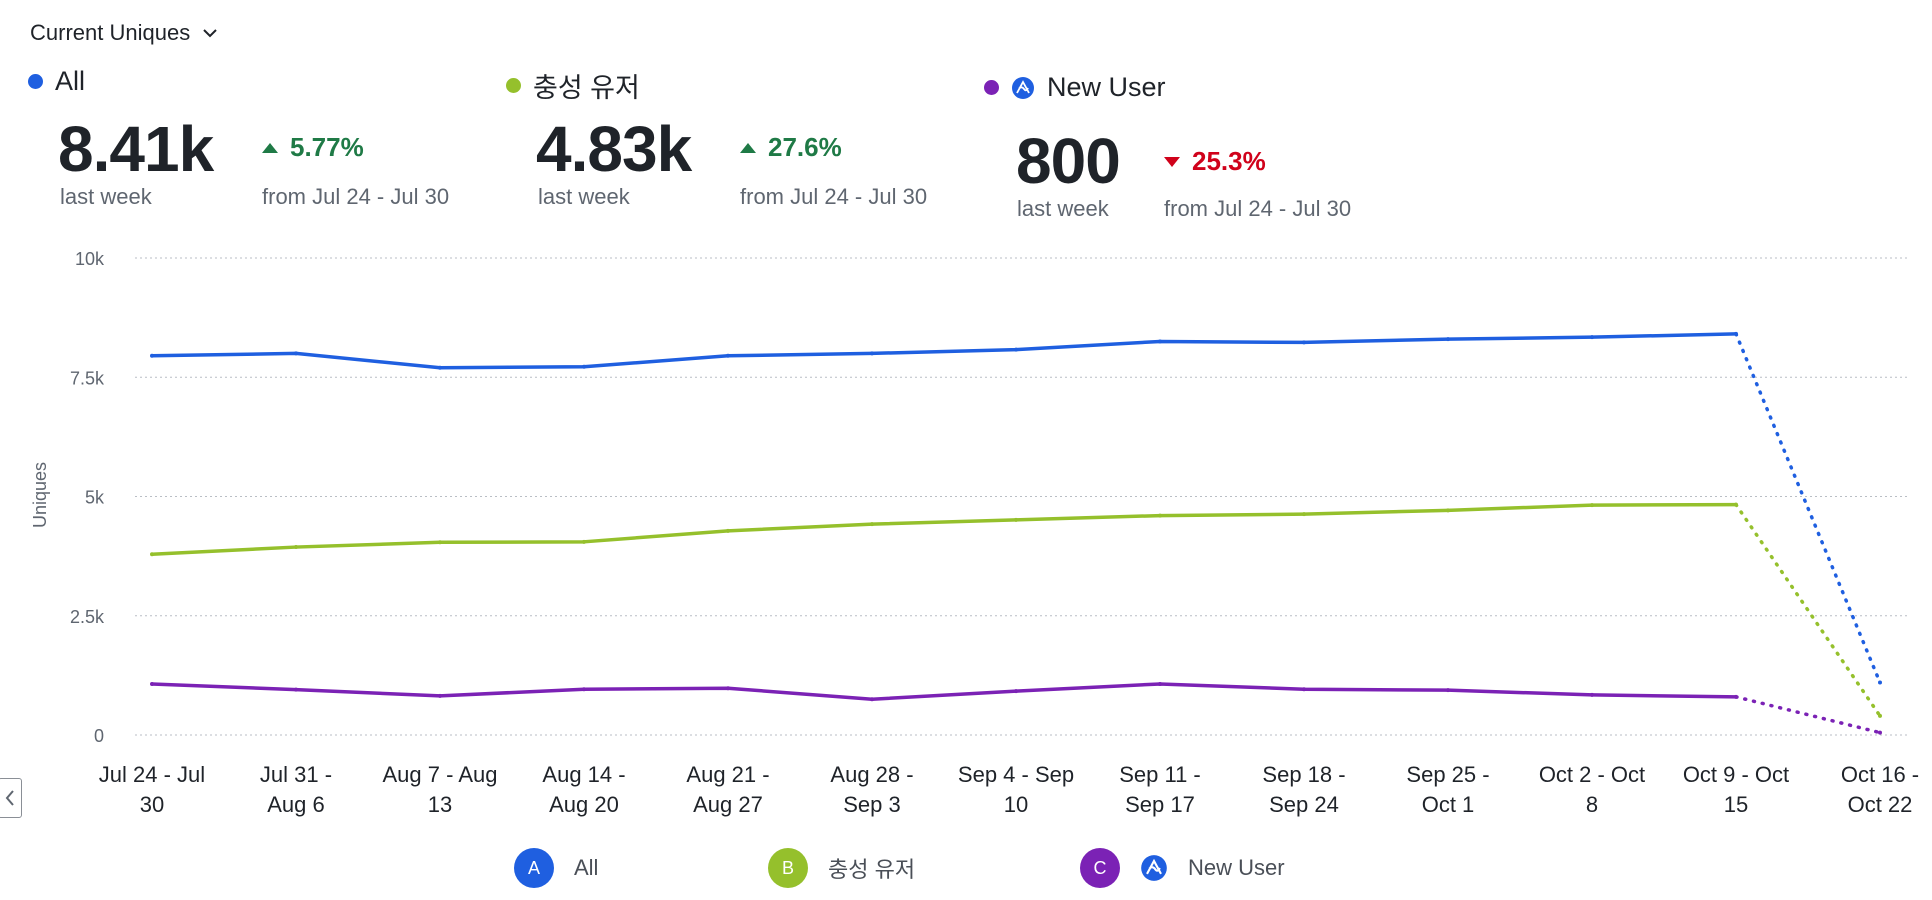  I want to click on summary-change-value: 5.77%, so click(327, 147).